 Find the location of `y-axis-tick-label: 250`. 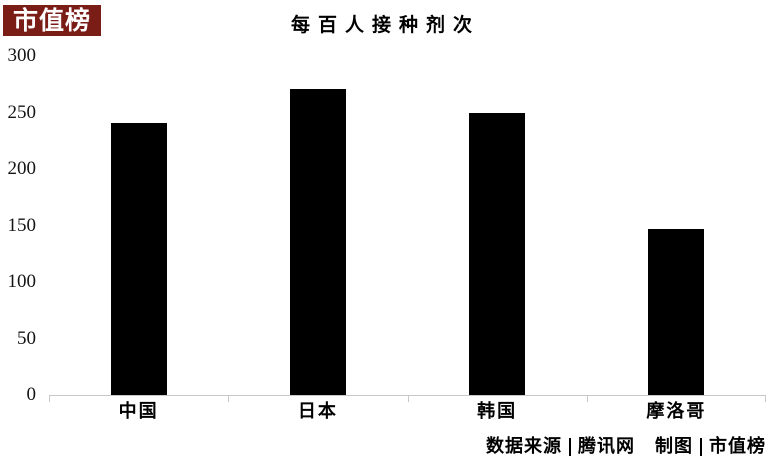

y-axis-tick-label: 250 is located at coordinates (22, 112).